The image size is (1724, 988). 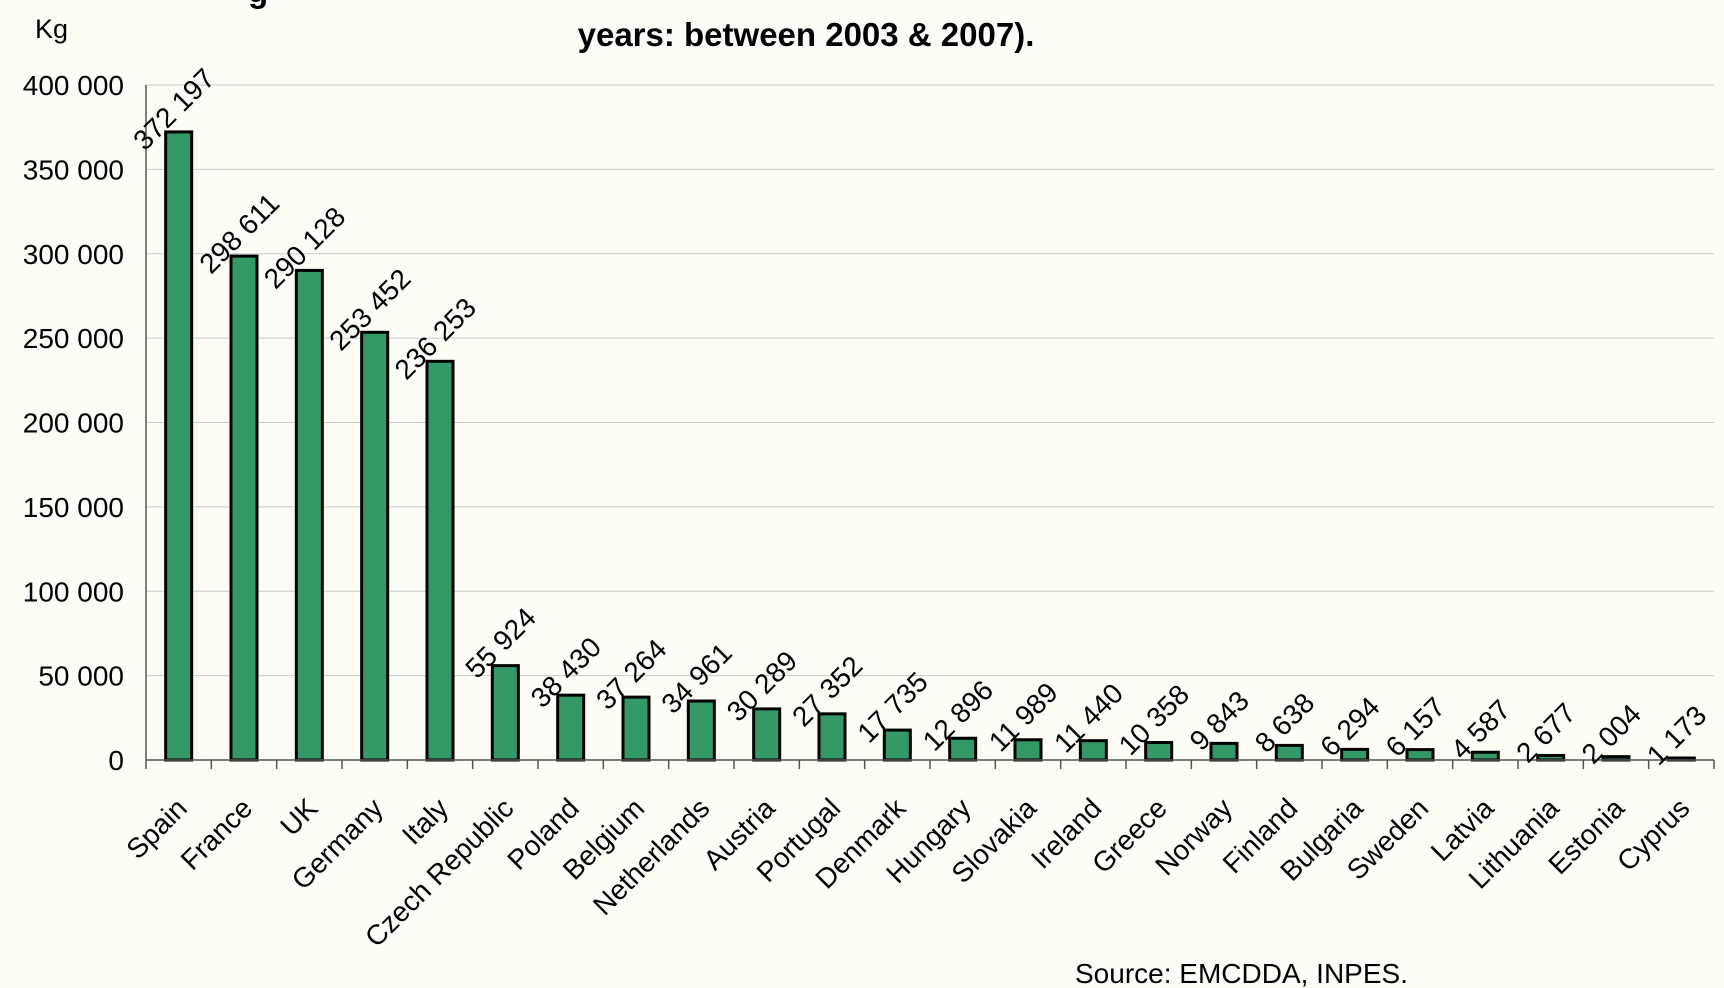 What do you see at coordinates (73, 591) in the screenshot?
I see `y-tick-label: 100 000` at bounding box center [73, 591].